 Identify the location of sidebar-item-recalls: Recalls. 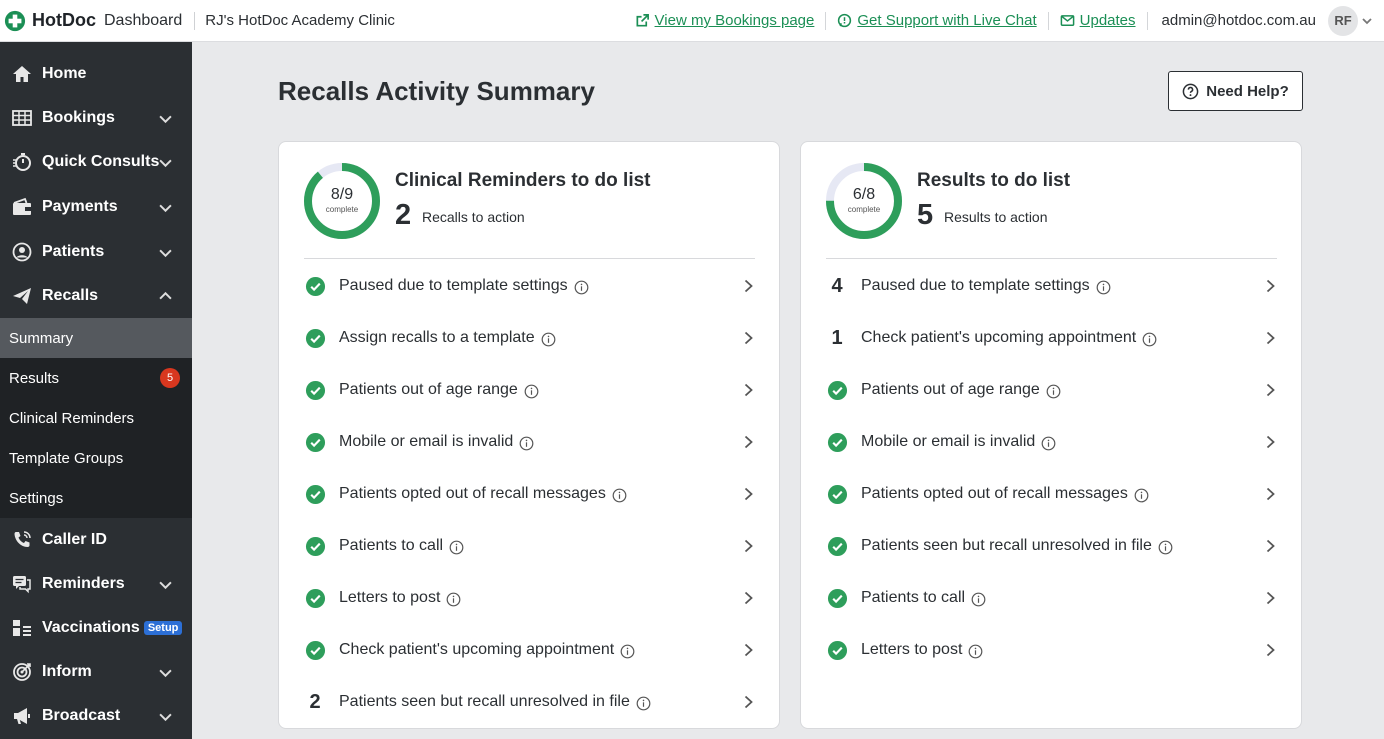
(96, 296).